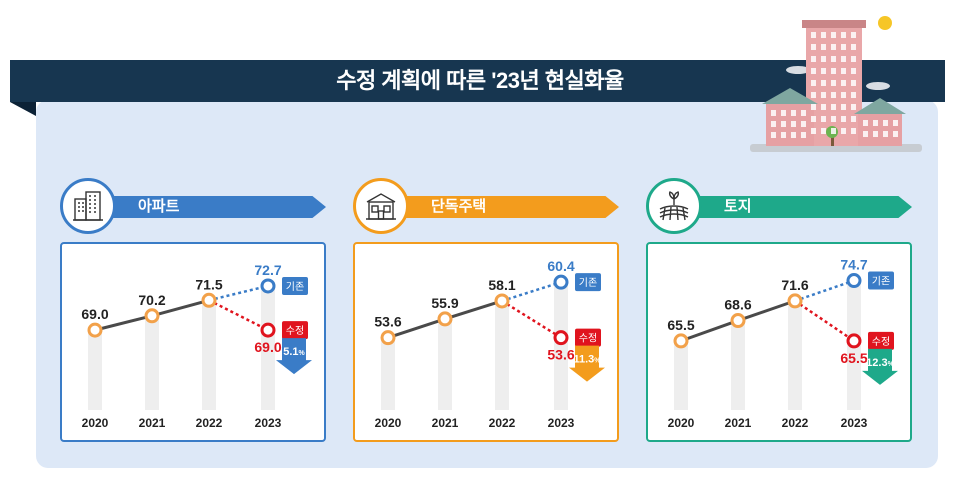 Image resolution: width=960 pixels, height=494 pixels. Describe the element at coordinates (151, 300) in the screenshot. I see `data-label: 70.2` at that location.